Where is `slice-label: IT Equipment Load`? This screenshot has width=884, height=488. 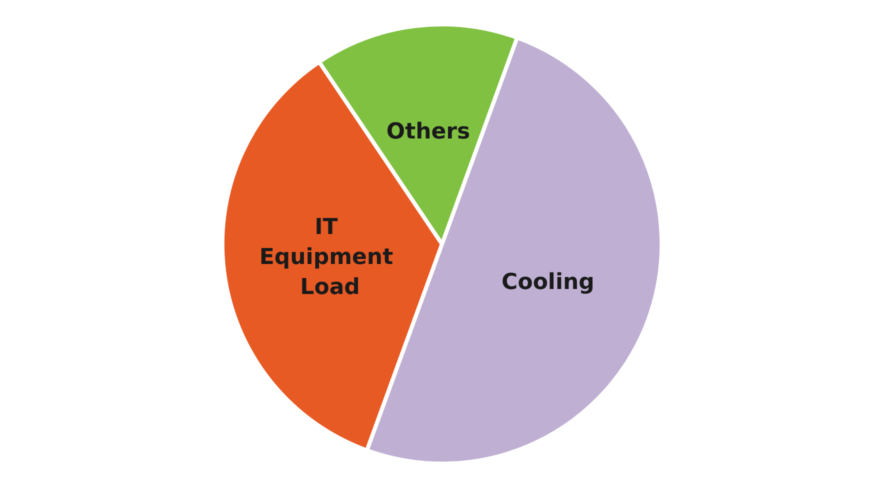 slice-label: IT Equipment Load is located at coordinates (330, 257).